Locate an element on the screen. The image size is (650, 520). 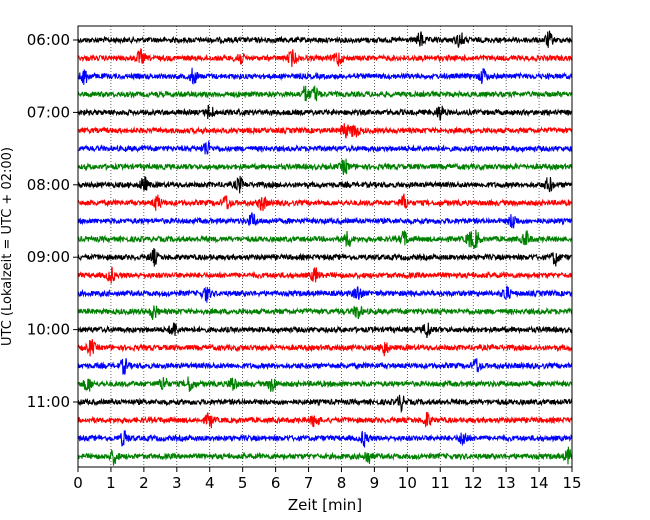
y-tick-label: 11:00 is located at coordinates (48, 402).